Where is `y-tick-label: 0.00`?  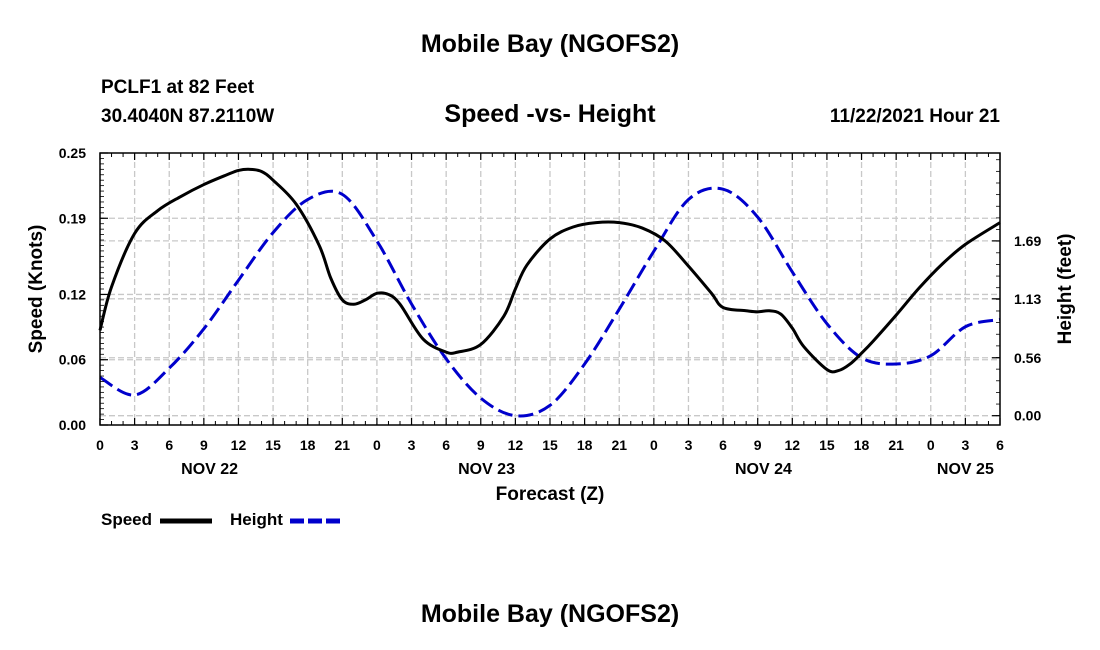
y-tick-label: 0.00 is located at coordinates (72, 425).